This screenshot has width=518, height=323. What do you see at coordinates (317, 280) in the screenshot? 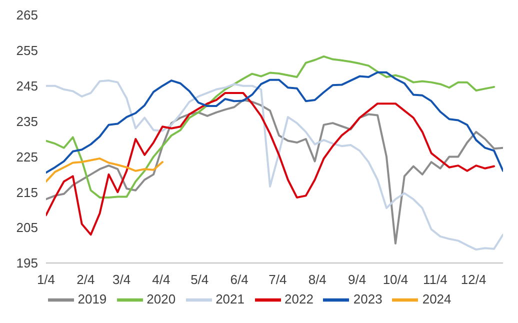
I see `x-tick-label: 8/4` at bounding box center [317, 280].